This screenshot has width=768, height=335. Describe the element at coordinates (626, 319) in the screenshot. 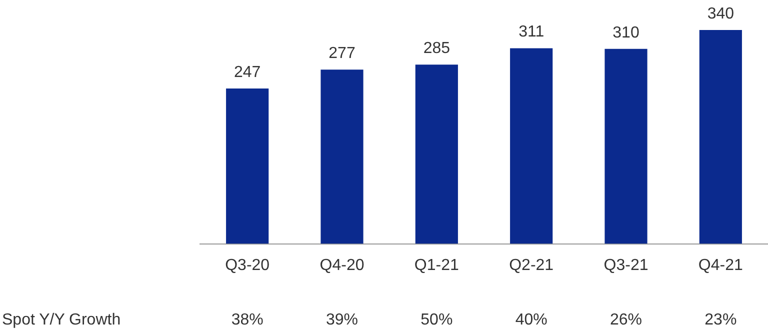

I see `text: 26%` at that location.